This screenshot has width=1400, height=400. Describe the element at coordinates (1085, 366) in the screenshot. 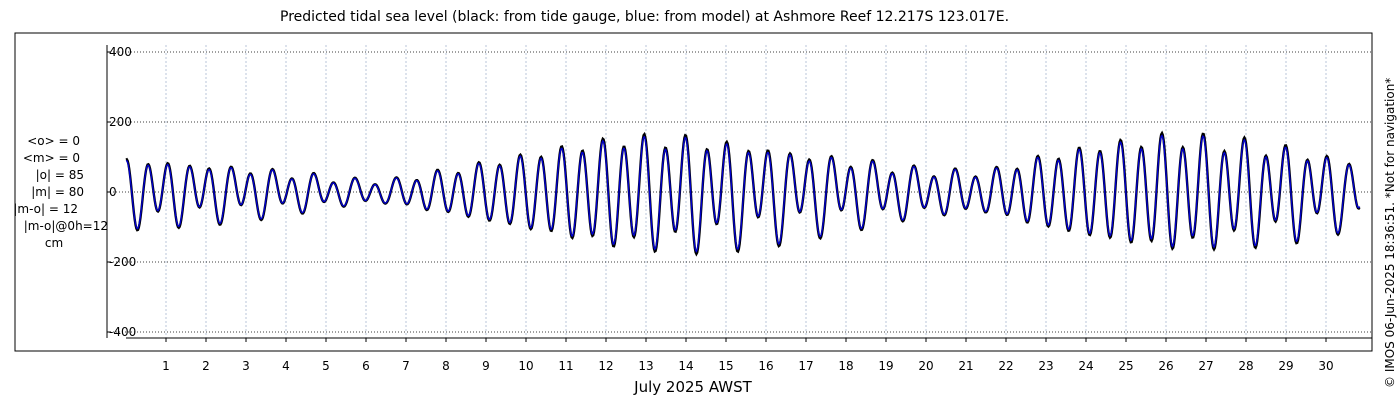

I see `x-tick-label: 24` at that location.